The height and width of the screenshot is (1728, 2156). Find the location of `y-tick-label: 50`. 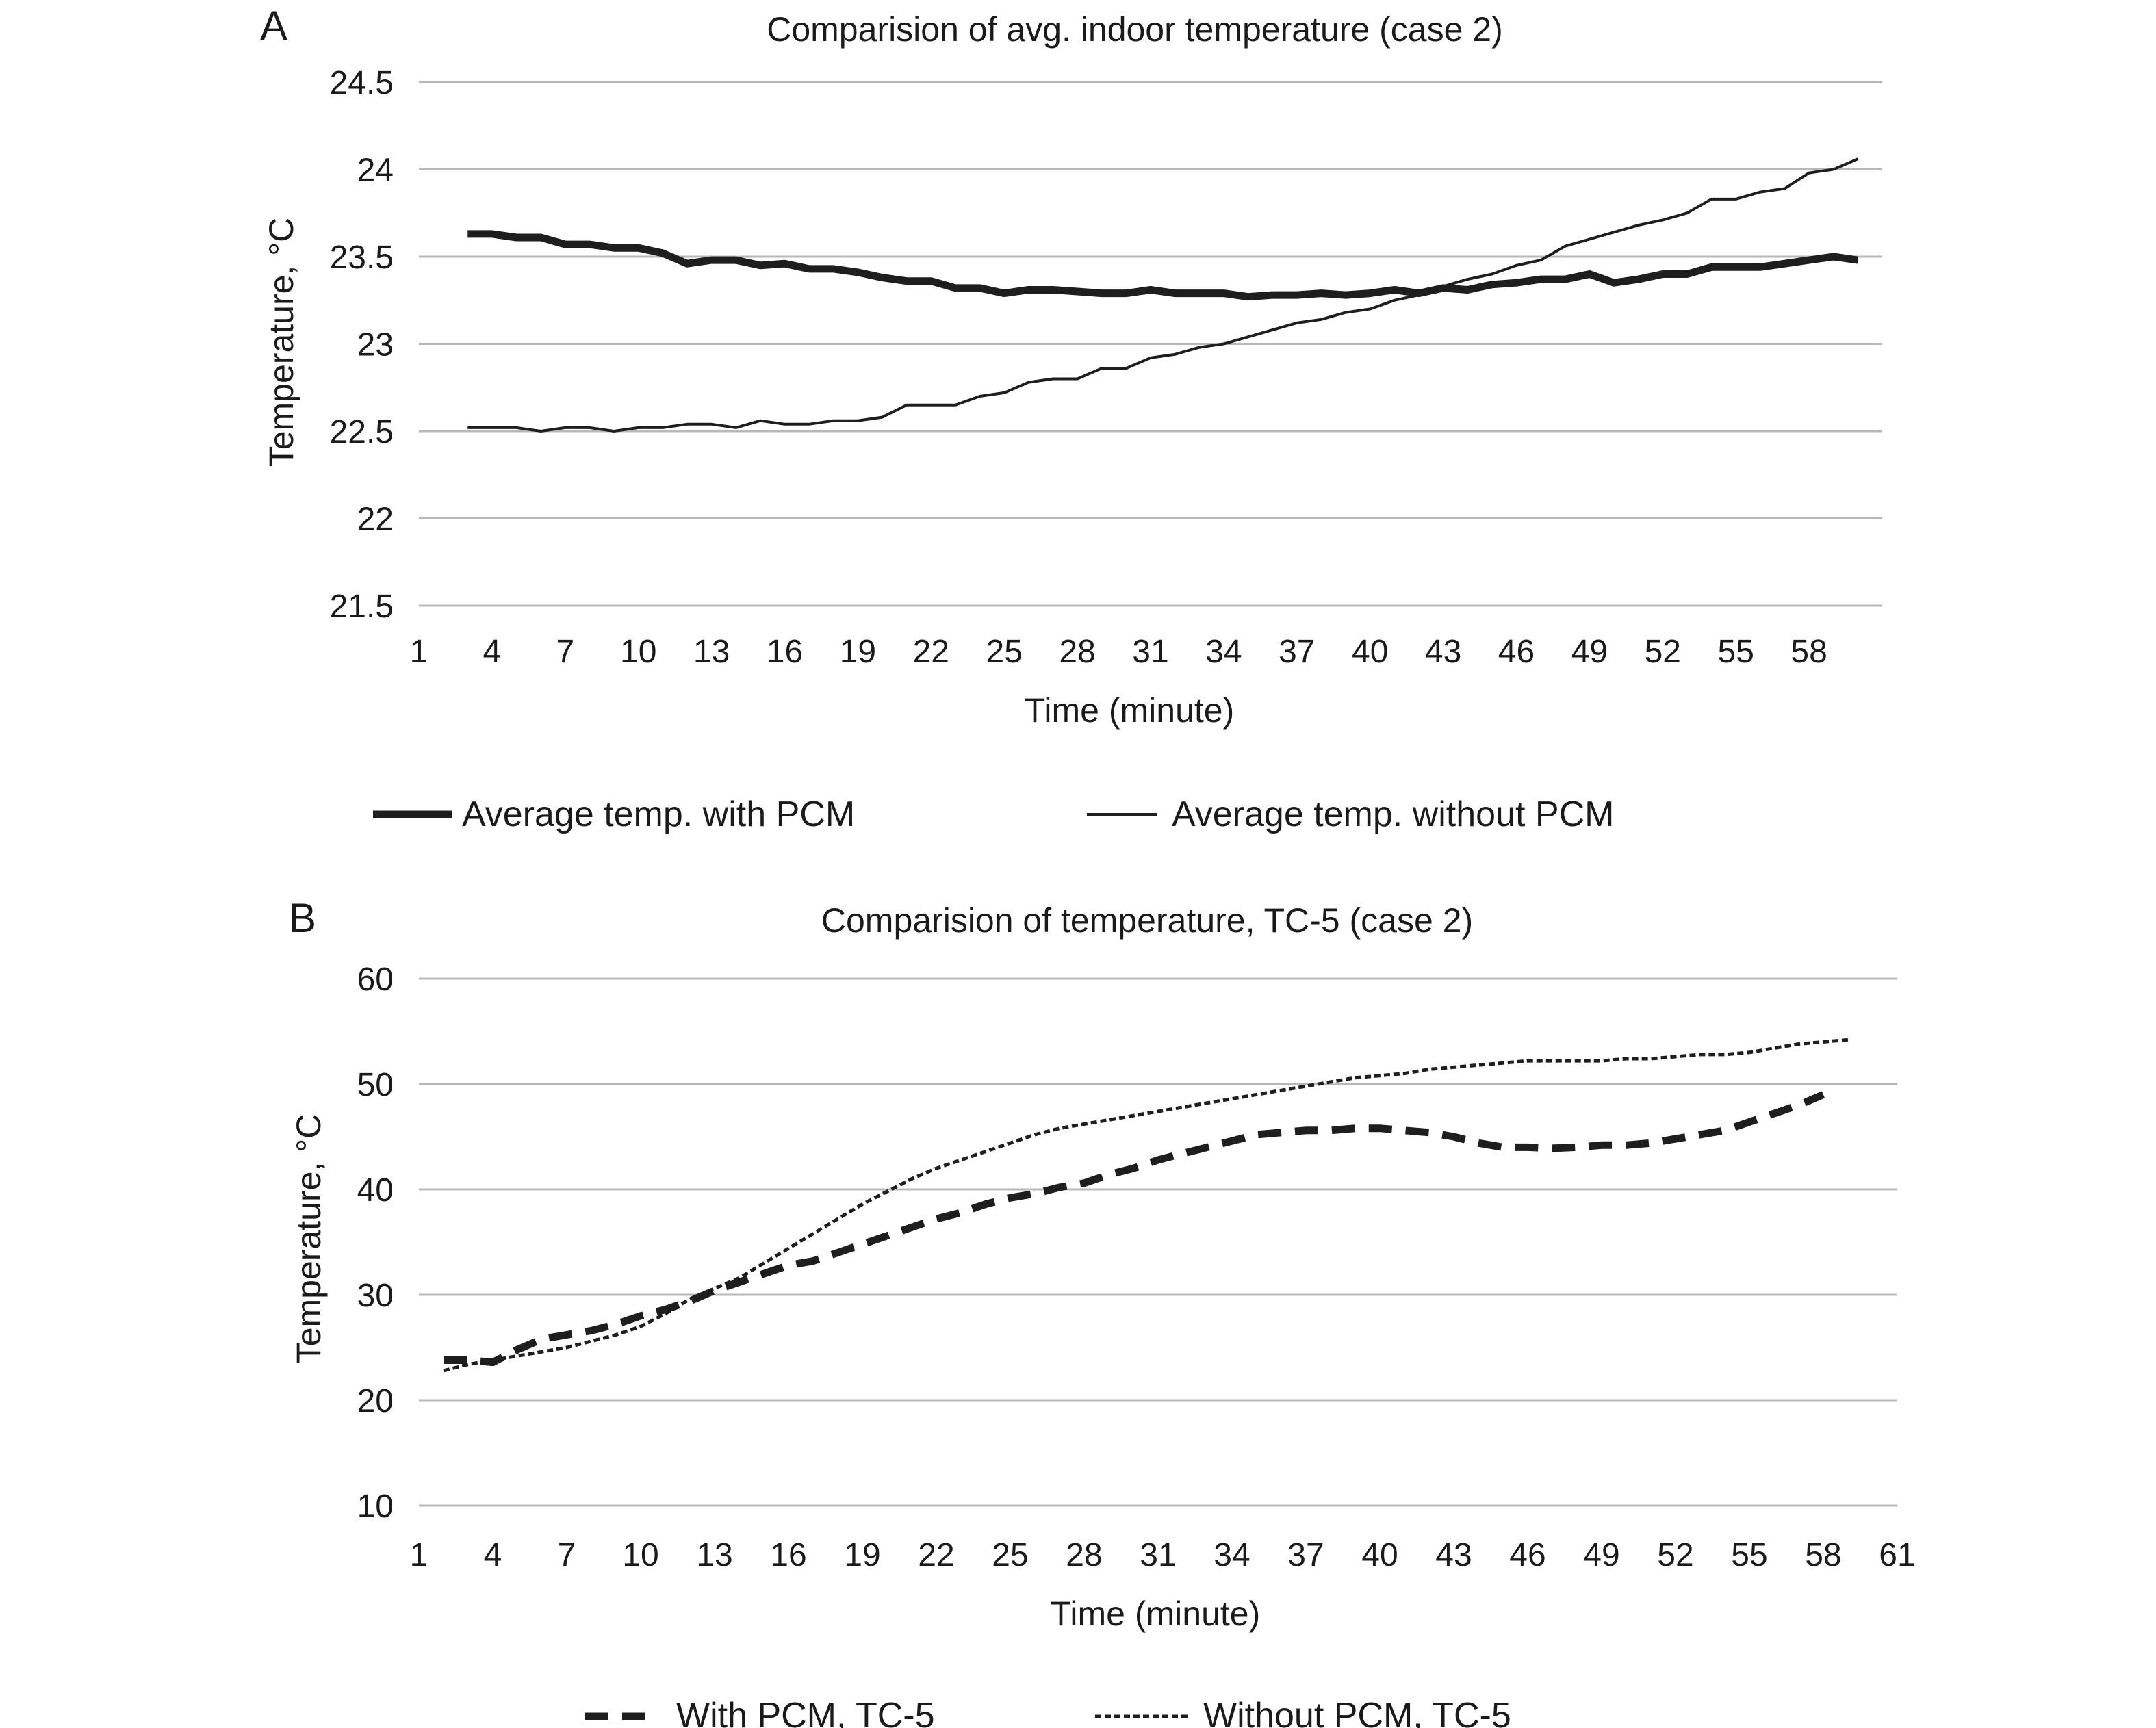

y-tick-label: 50 is located at coordinates (375, 1085).